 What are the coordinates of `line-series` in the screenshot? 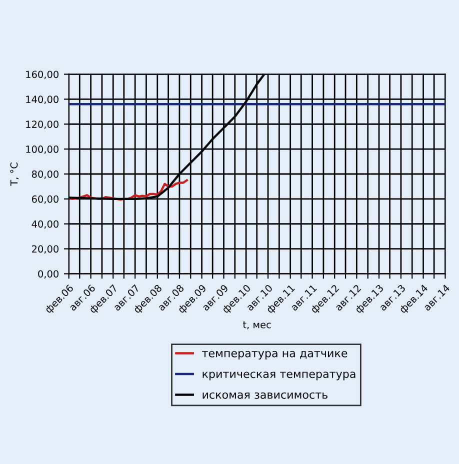 It's located at (128, 190).